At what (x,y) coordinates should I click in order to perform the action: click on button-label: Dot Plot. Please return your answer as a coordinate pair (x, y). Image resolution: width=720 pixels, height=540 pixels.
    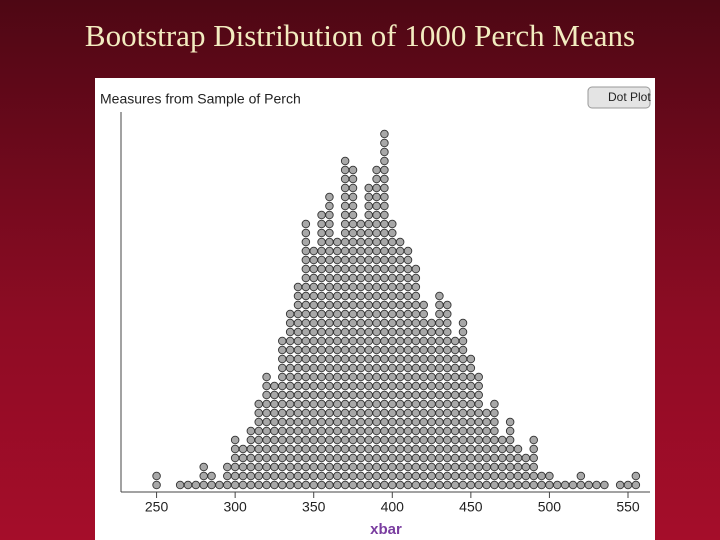
    Looking at the image, I should click on (629, 97).